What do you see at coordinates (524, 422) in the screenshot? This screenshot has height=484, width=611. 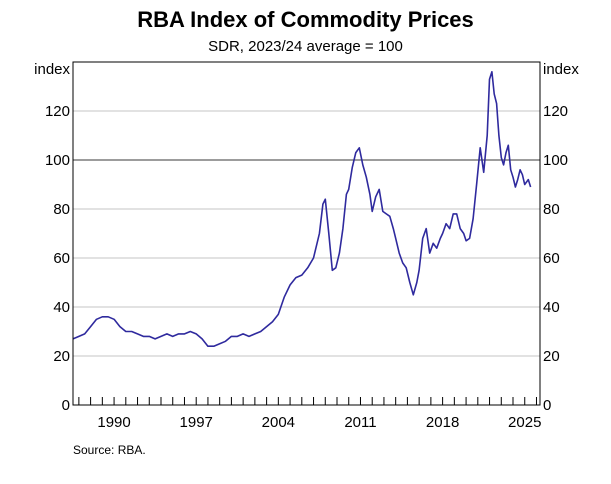 I see `x-tick-label: 2025` at bounding box center [524, 422].